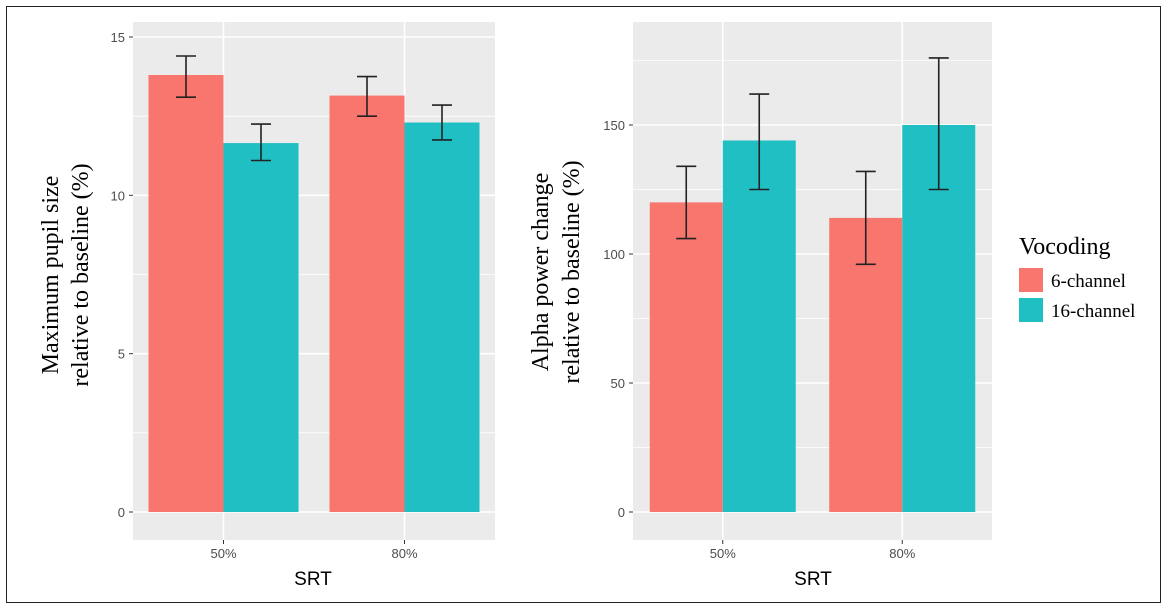 The height and width of the screenshot is (605, 1169). Describe the element at coordinates (1031, 280) in the screenshot. I see `legend-swatch-6-channel` at that location.